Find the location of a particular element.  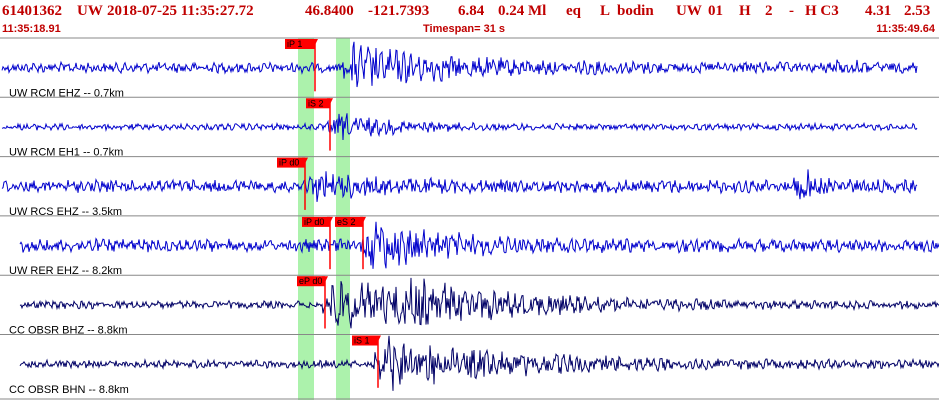

pick-label: iS 1 is located at coordinates (362, 341).